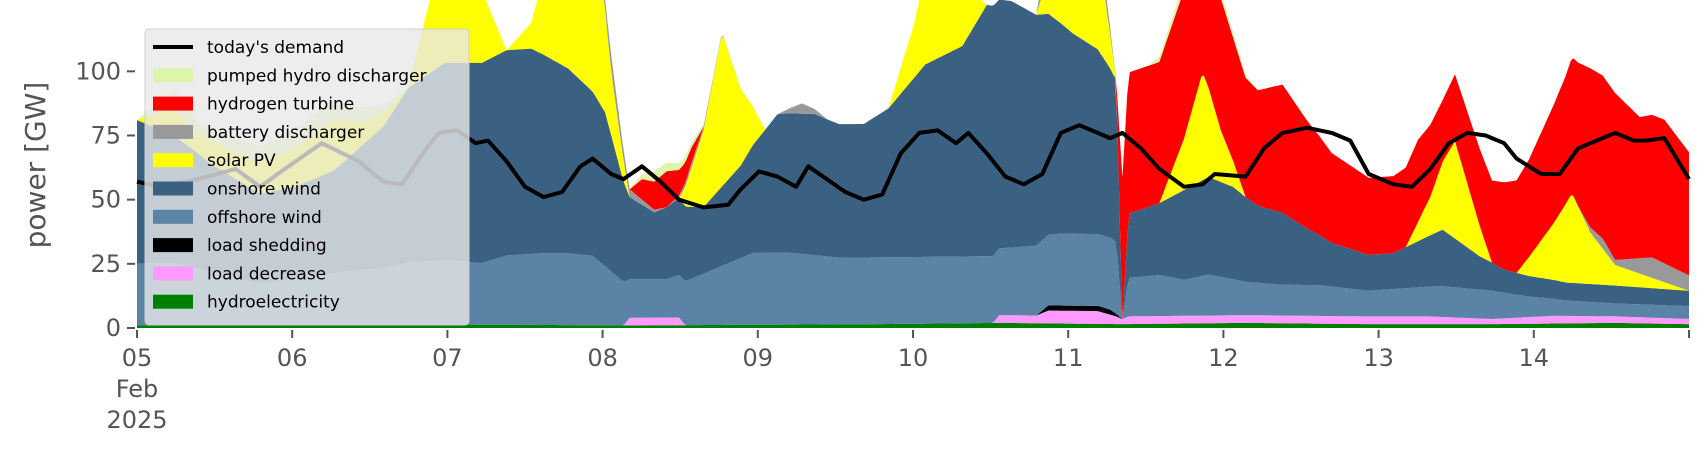  What do you see at coordinates (913, 325) in the screenshot?
I see `area-hydroelectricity` at bounding box center [913, 325].